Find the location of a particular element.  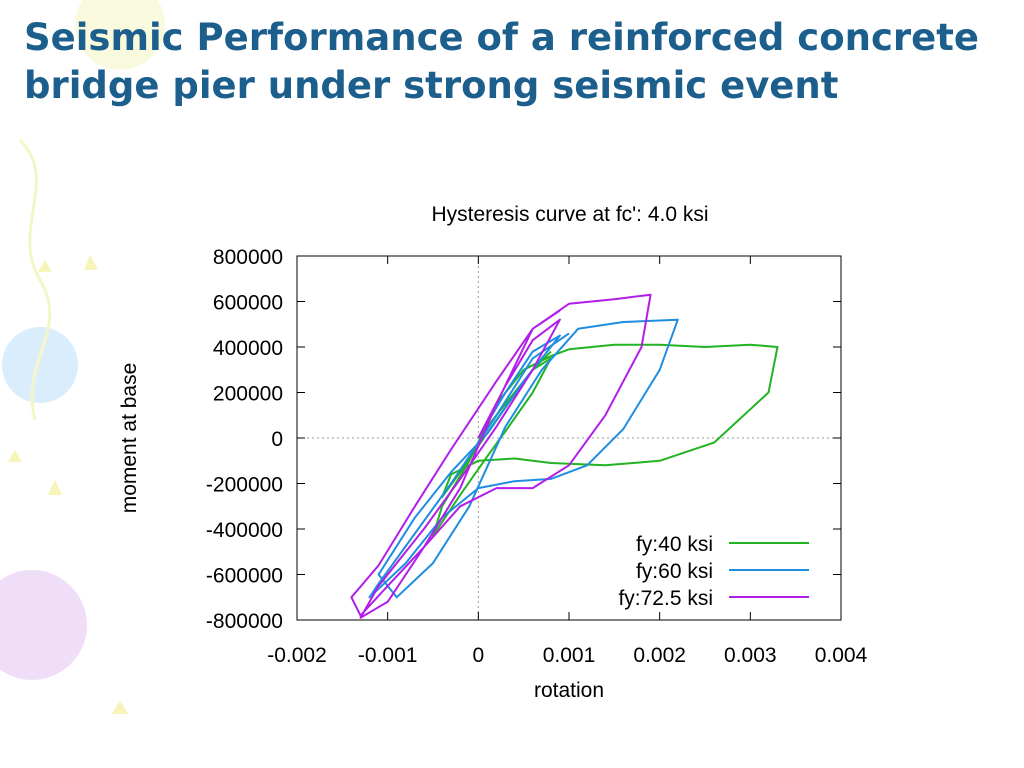

chart-title: Hysteresis curve at fc': 4.0 ksi is located at coordinates (569, 214).